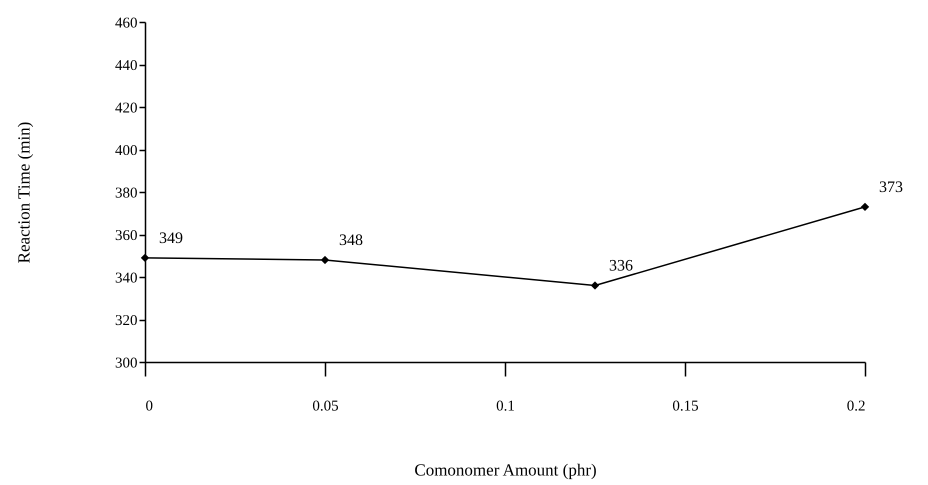  Describe the element at coordinates (126, 24) in the screenshot. I see `y-tick-label: 460` at that location.